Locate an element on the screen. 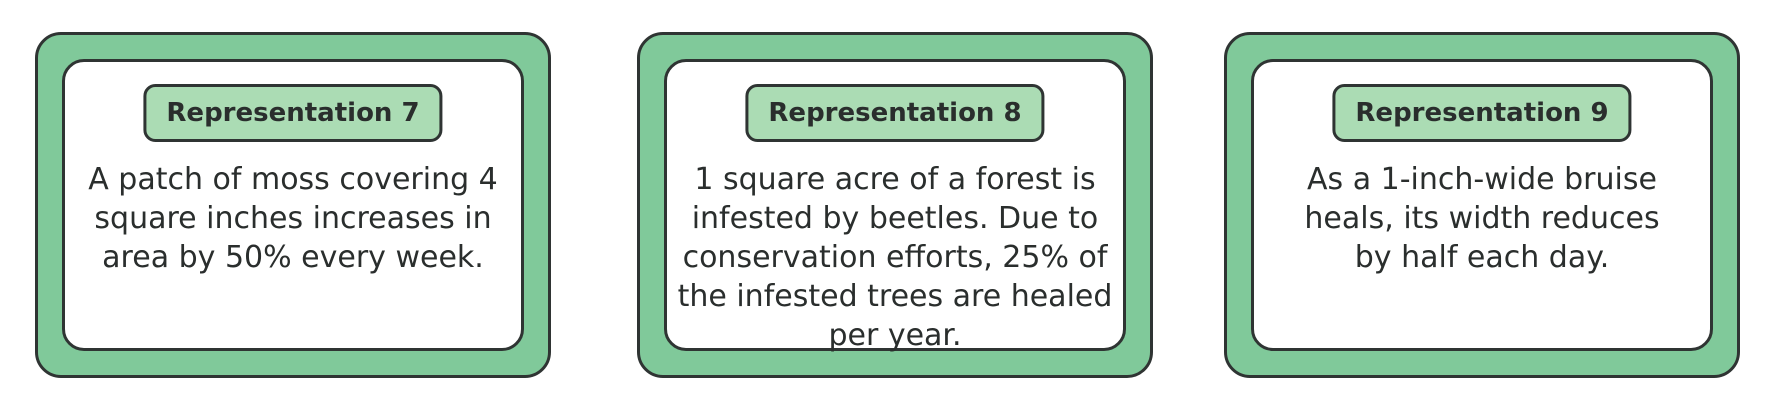 The image size is (1790, 410). card-title: Representation 8 is located at coordinates (895, 113).